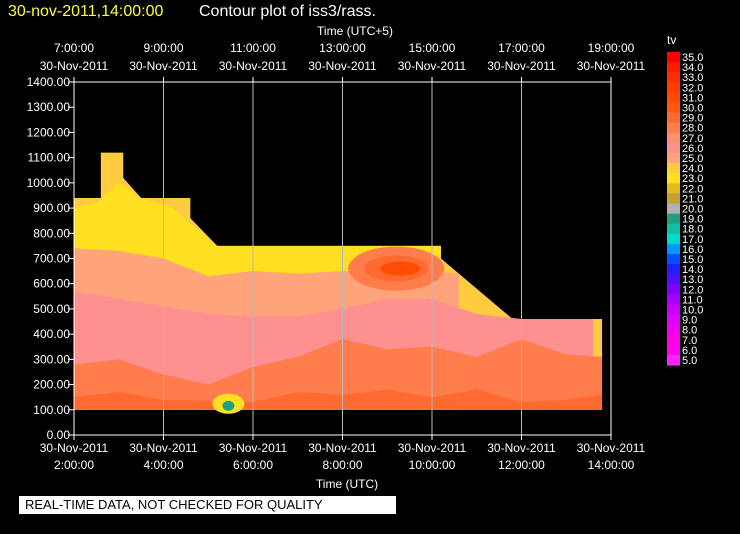 The image size is (740, 534). What do you see at coordinates (692, 311) in the screenshot?
I see `colorbar-level-label: 10.0` at bounding box center [692, 311].